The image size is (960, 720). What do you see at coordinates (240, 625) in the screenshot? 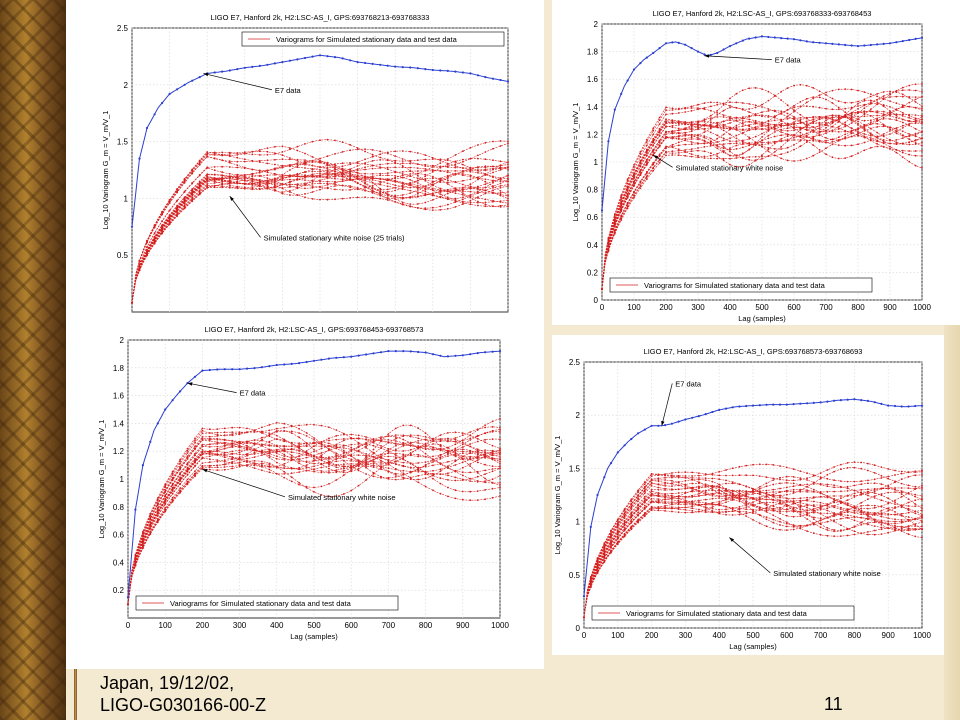
I see `x-tick-label: 300` at bounding box center [240, 625].